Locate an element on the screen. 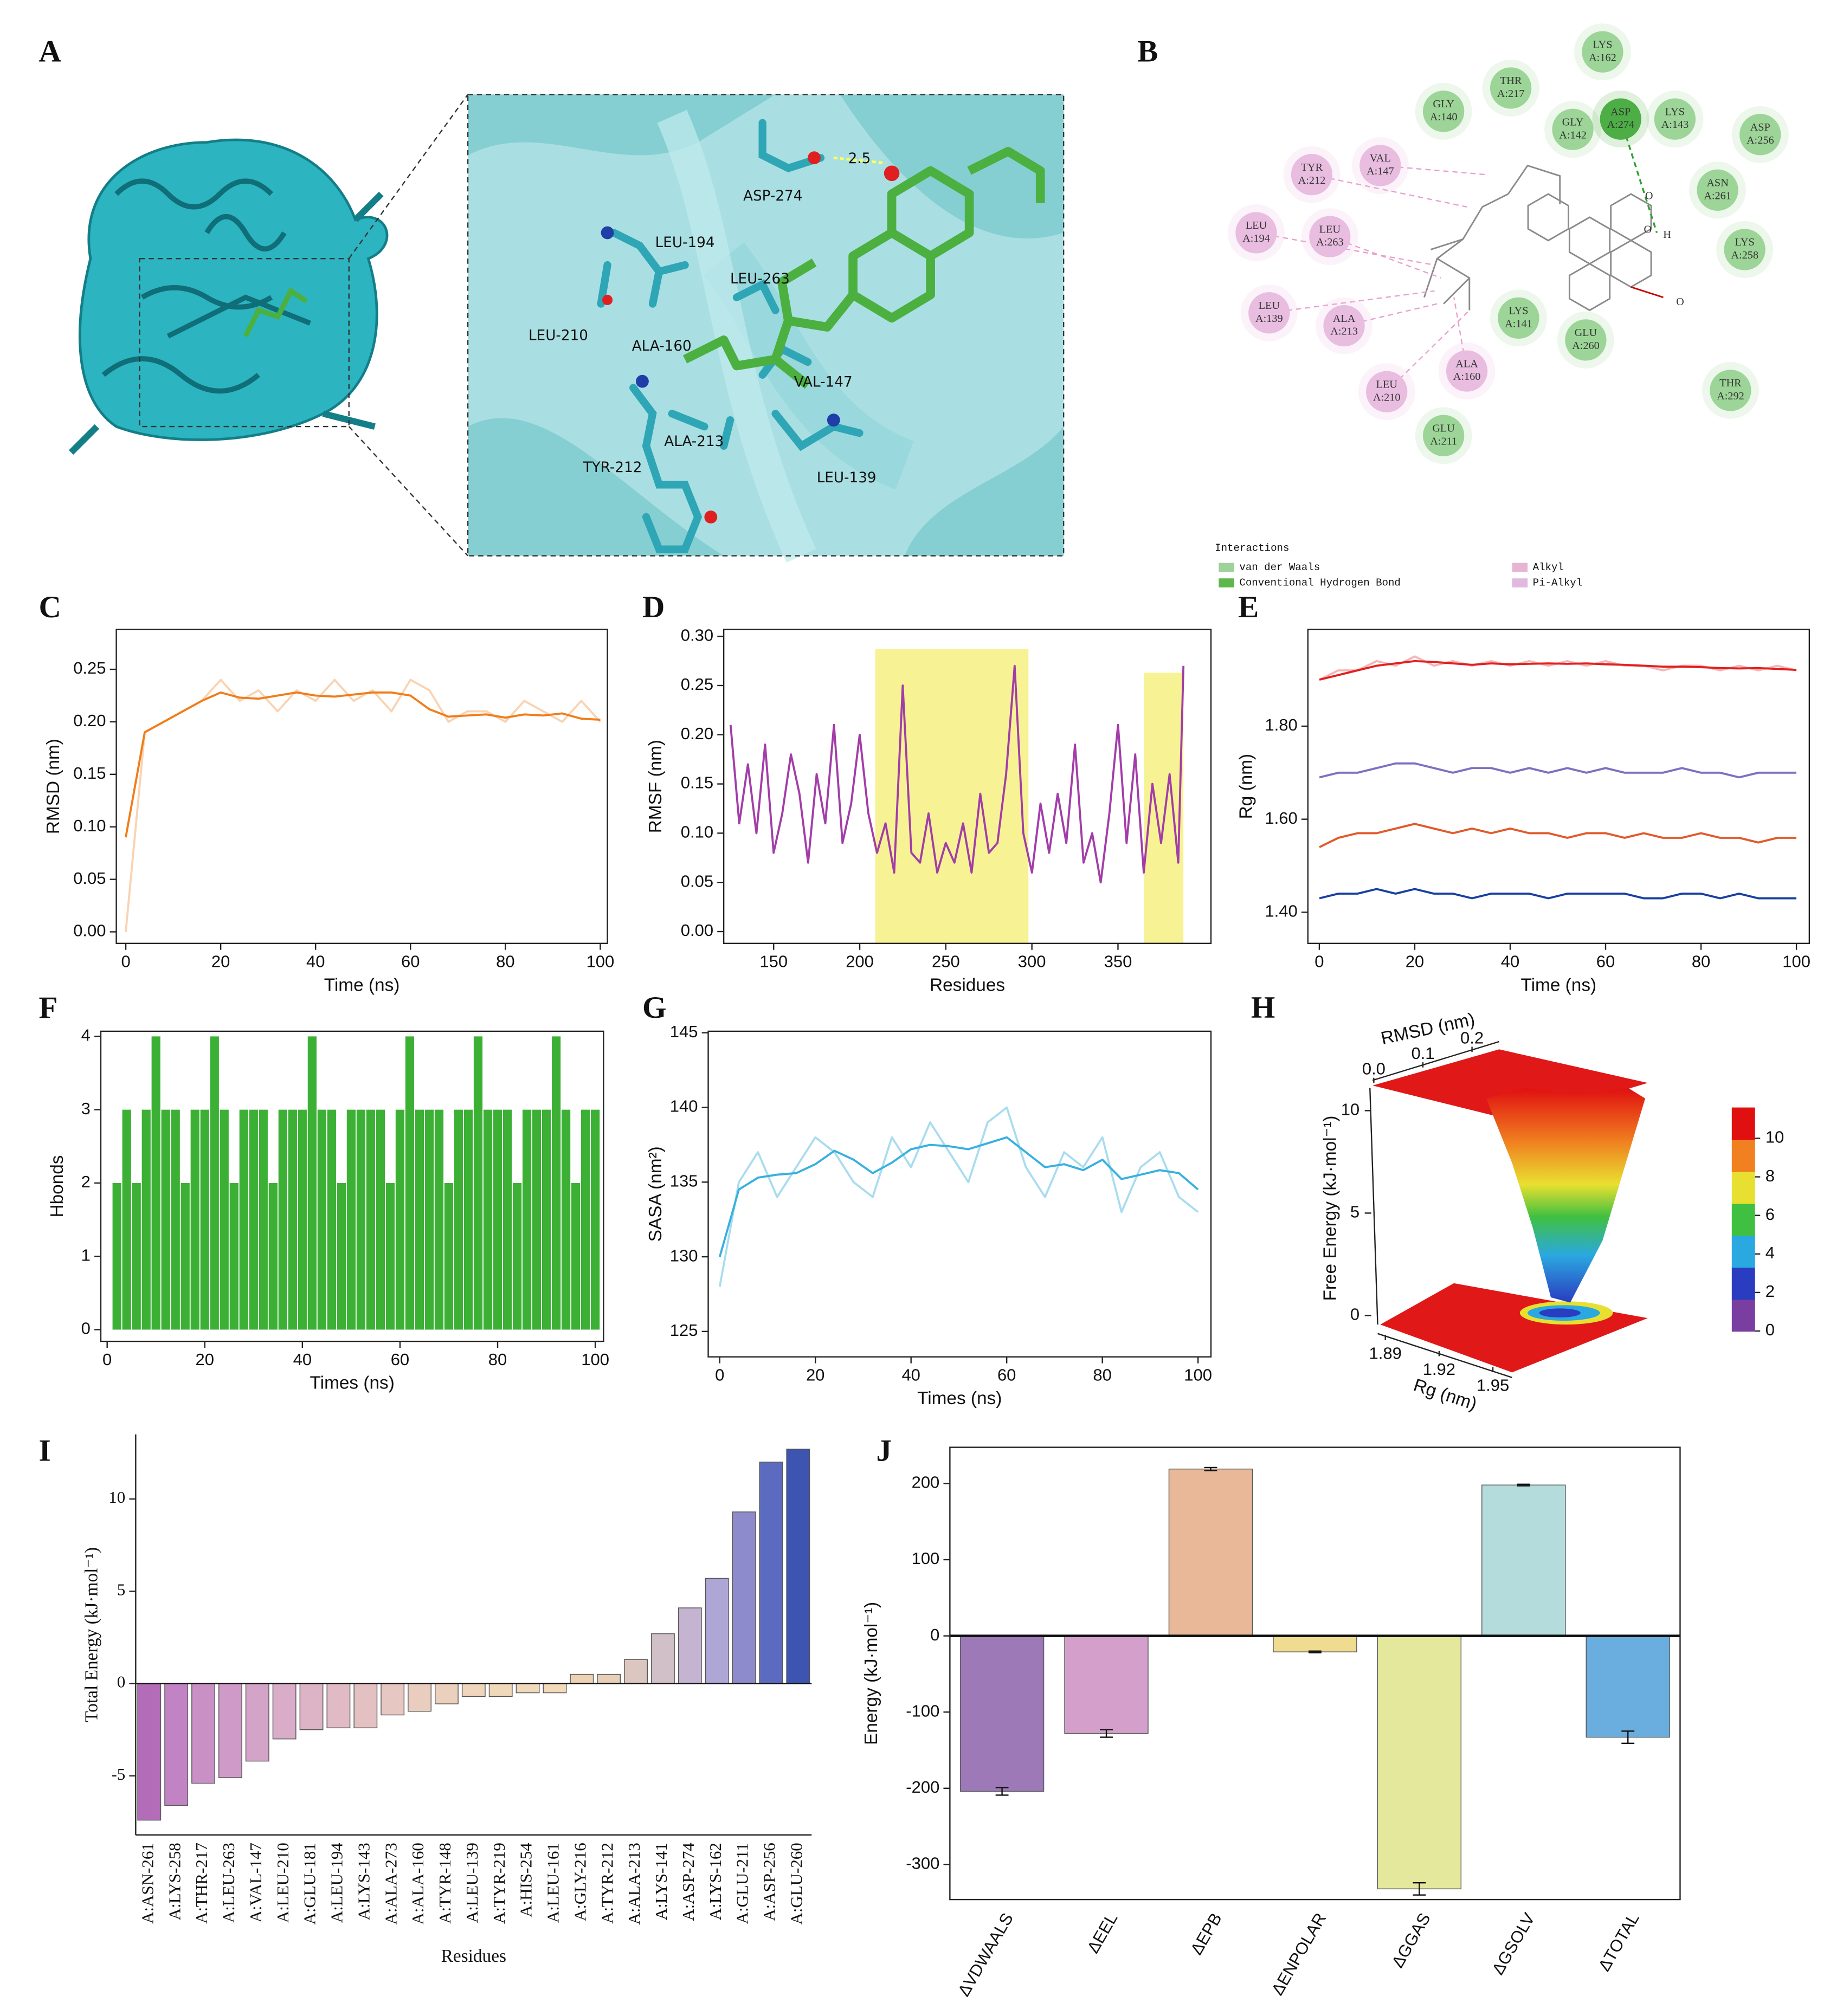 Image resolution: width=1830 pixels, height=2016 pixels. y-tick-label: 0.30 is located at coordinates (697, 635).